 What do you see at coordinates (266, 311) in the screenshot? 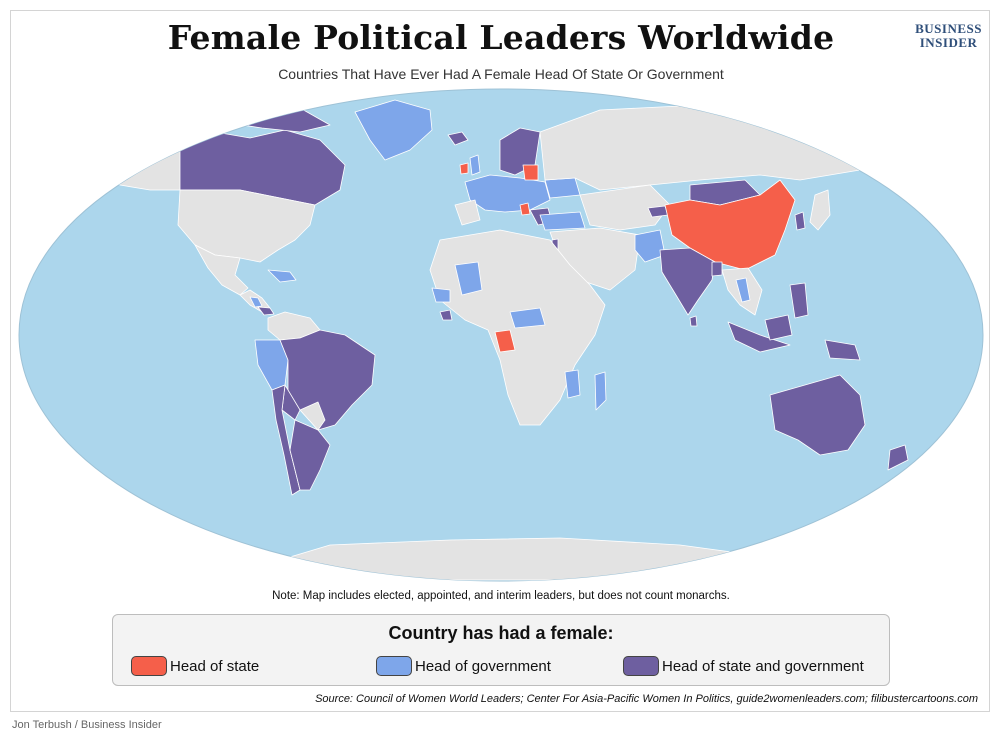
I see `land-panama-costarica` at bounding box center [266, 311].